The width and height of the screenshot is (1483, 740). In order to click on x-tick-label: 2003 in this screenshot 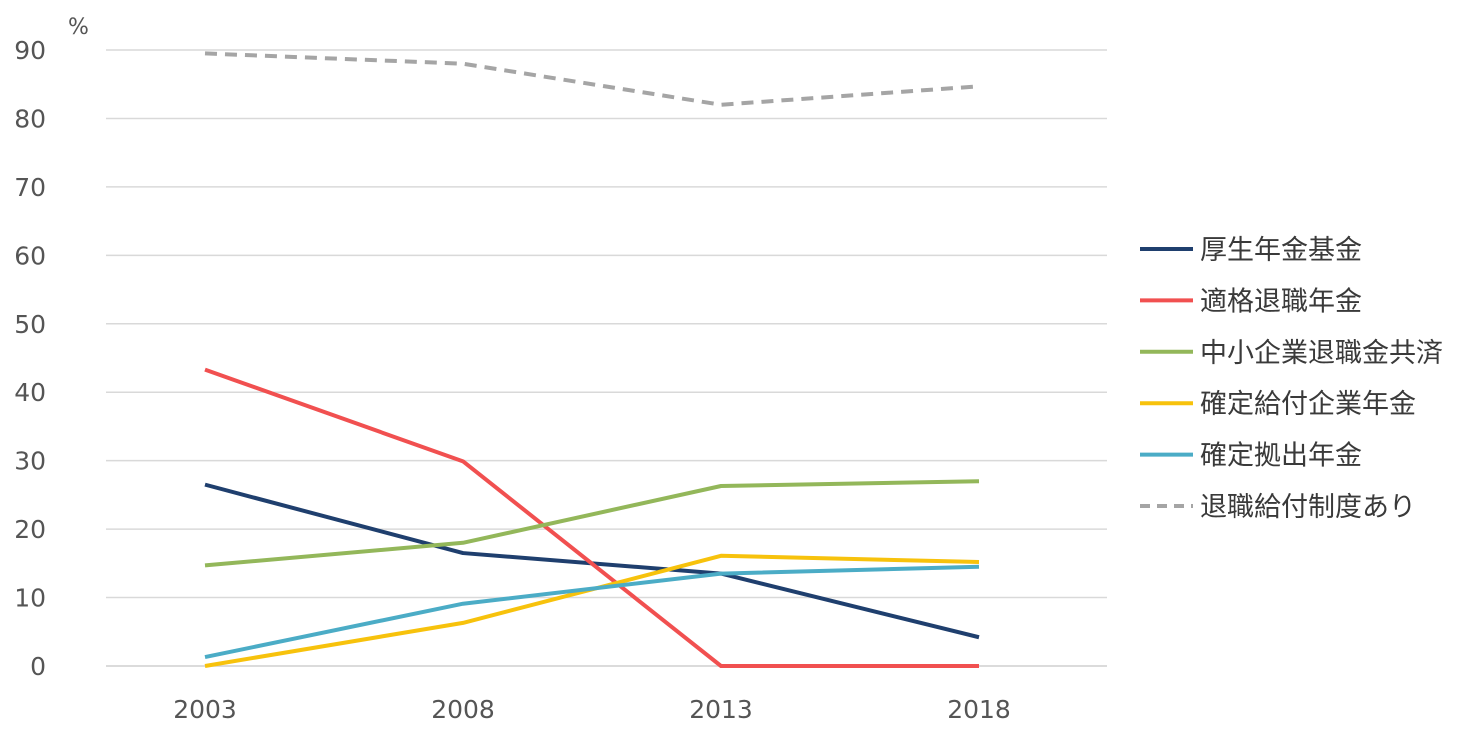, I will do `click(205, 709)`.